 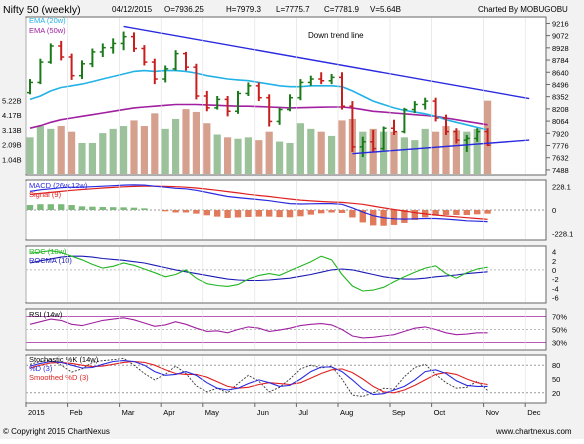 What do you see at coordinates (46, 314) in the screenshot?
I see `rsi-legend: RSI (14w)` at bounding box center [46, 314].